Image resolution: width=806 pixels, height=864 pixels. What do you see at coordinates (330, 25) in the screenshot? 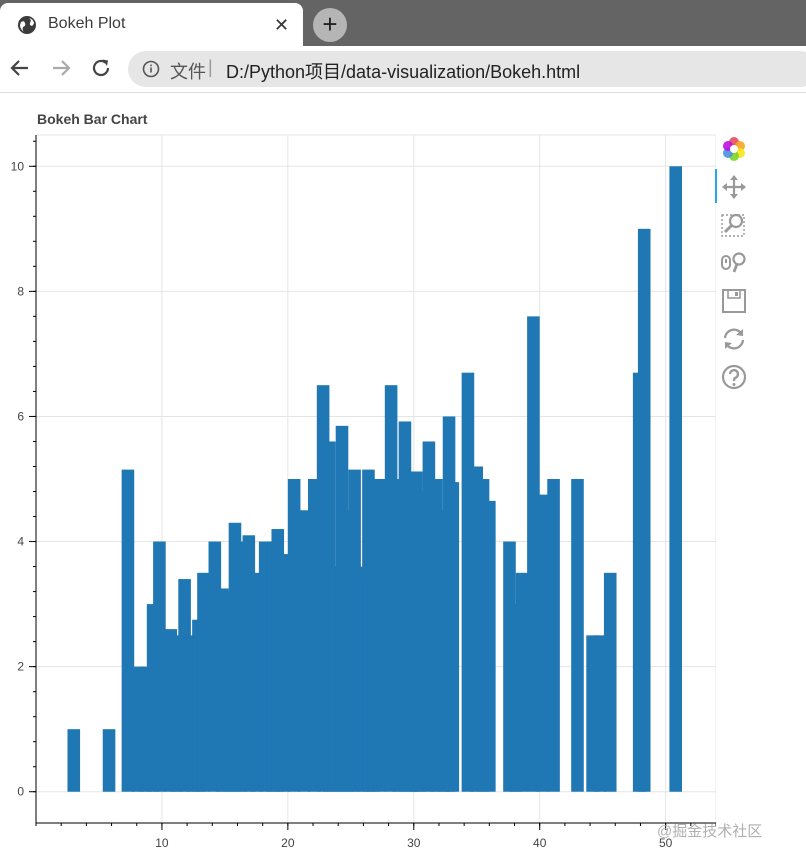
I see `new-tab-button: +` at bounding box center [330, 25].